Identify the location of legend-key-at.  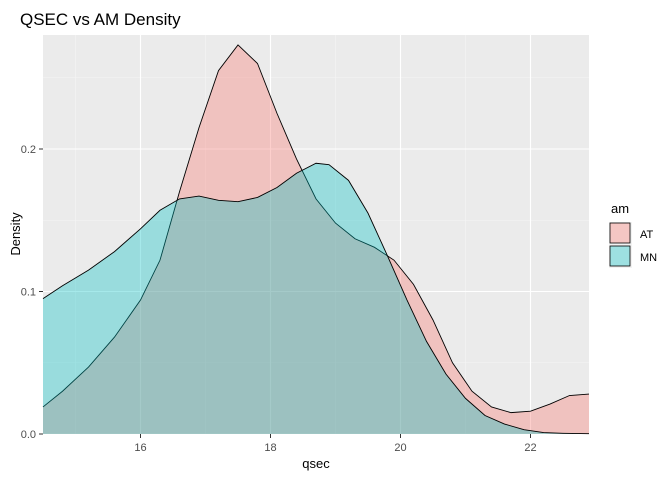
(620, 233).